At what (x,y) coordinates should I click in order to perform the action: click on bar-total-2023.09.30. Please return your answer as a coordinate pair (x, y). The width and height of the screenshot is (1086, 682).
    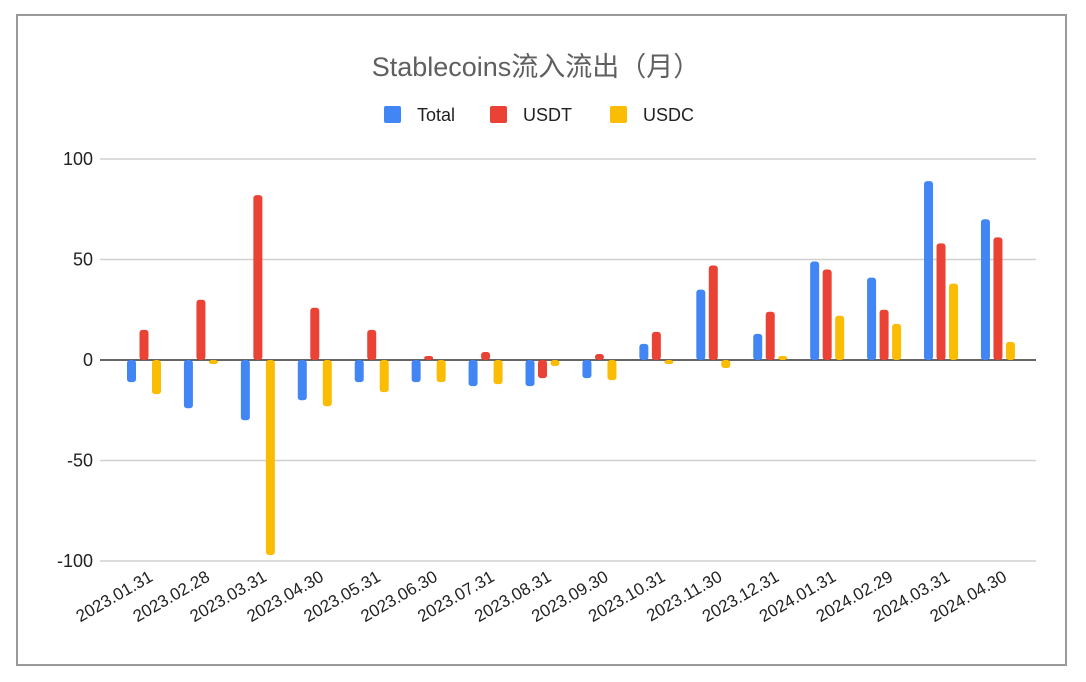
    Looking at the image, I should click on (587, 369).